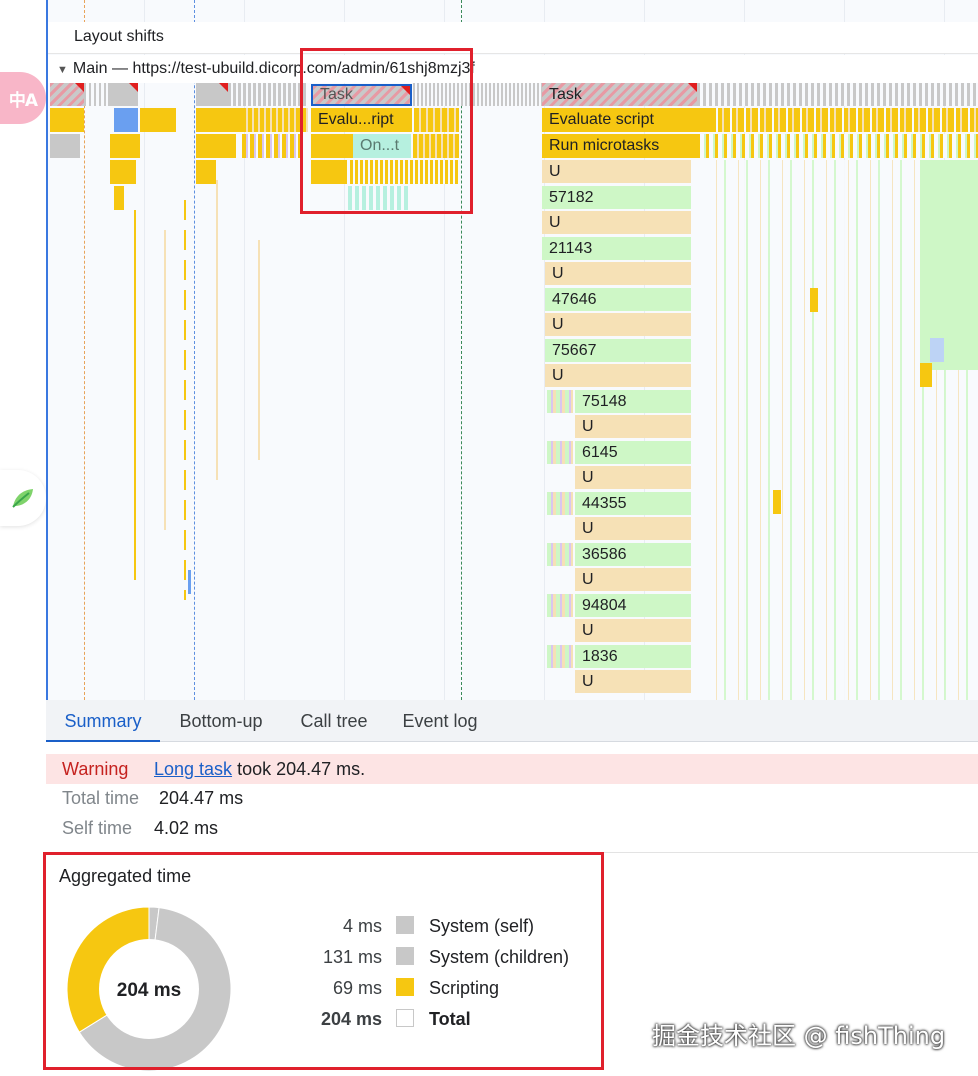  I want to click on aggregated-time-title: Aggregated time, so click(125, 876).